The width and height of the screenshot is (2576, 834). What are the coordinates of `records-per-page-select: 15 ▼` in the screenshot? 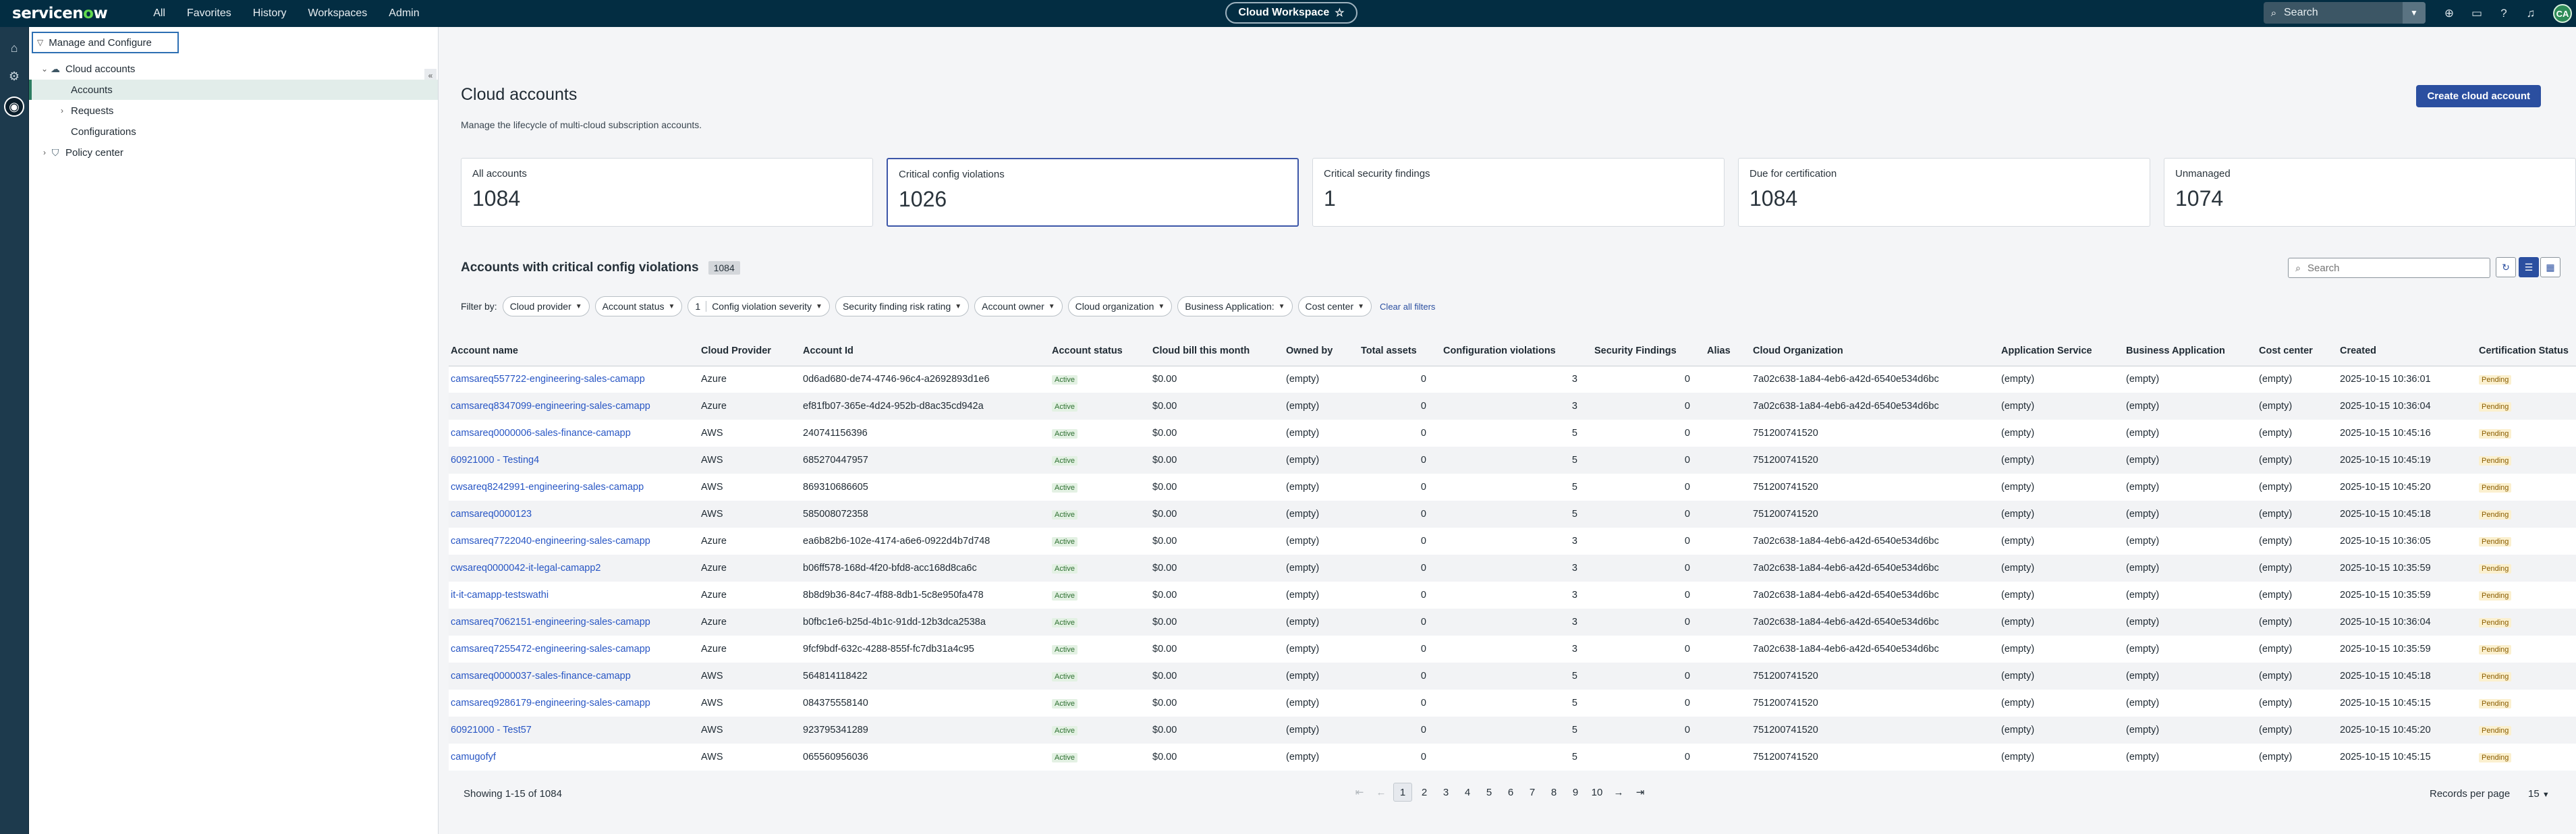 It's located at (2539, 794).